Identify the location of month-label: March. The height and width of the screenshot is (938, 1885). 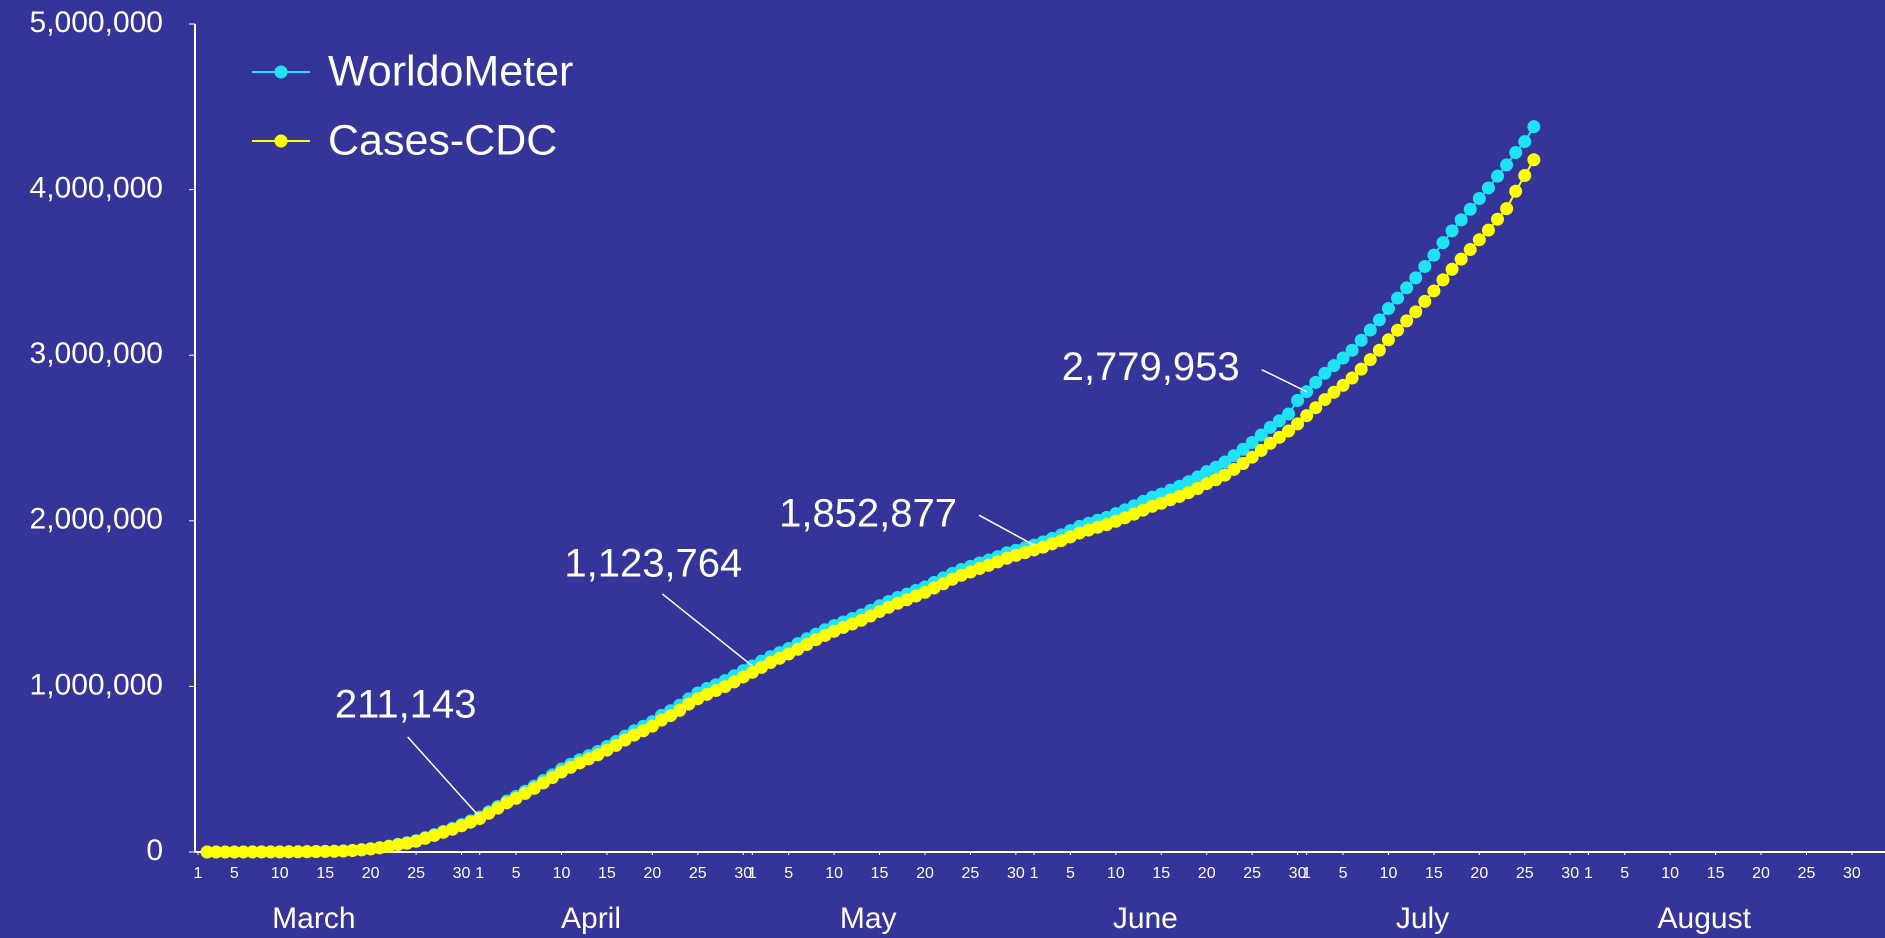
(313, 918).